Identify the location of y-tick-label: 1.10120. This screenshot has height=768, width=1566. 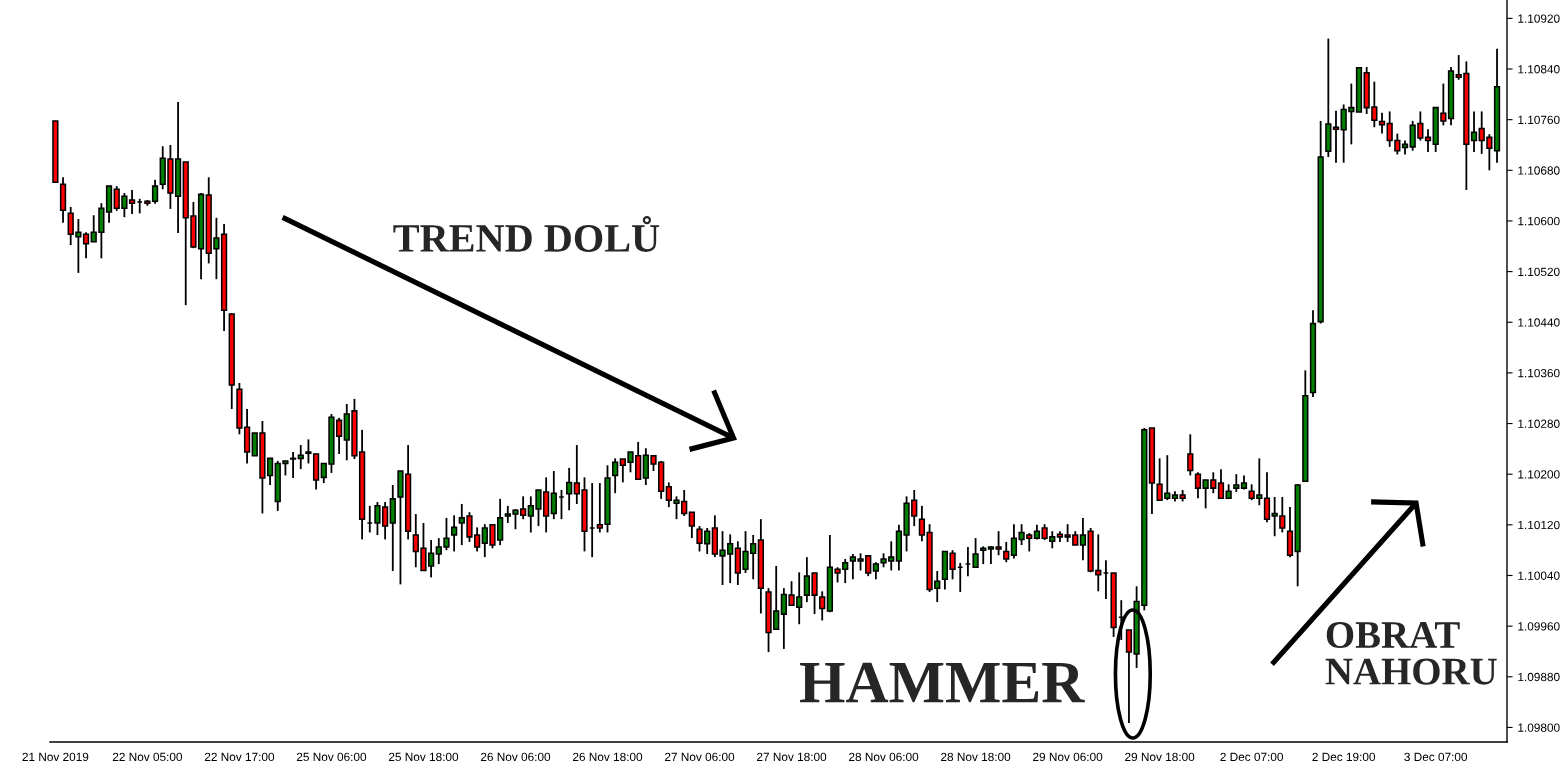
(1539, 525).